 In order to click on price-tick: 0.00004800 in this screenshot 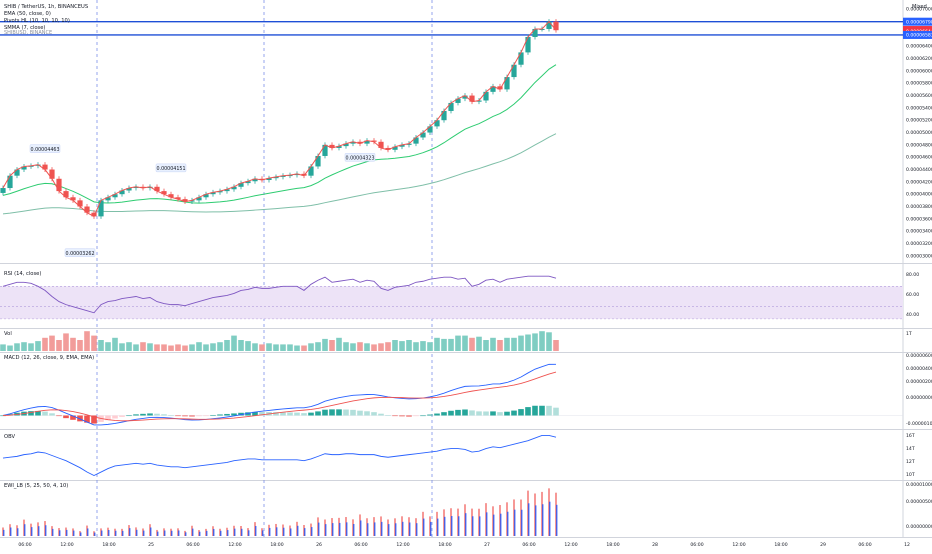, I will do `click(919, 145)`.